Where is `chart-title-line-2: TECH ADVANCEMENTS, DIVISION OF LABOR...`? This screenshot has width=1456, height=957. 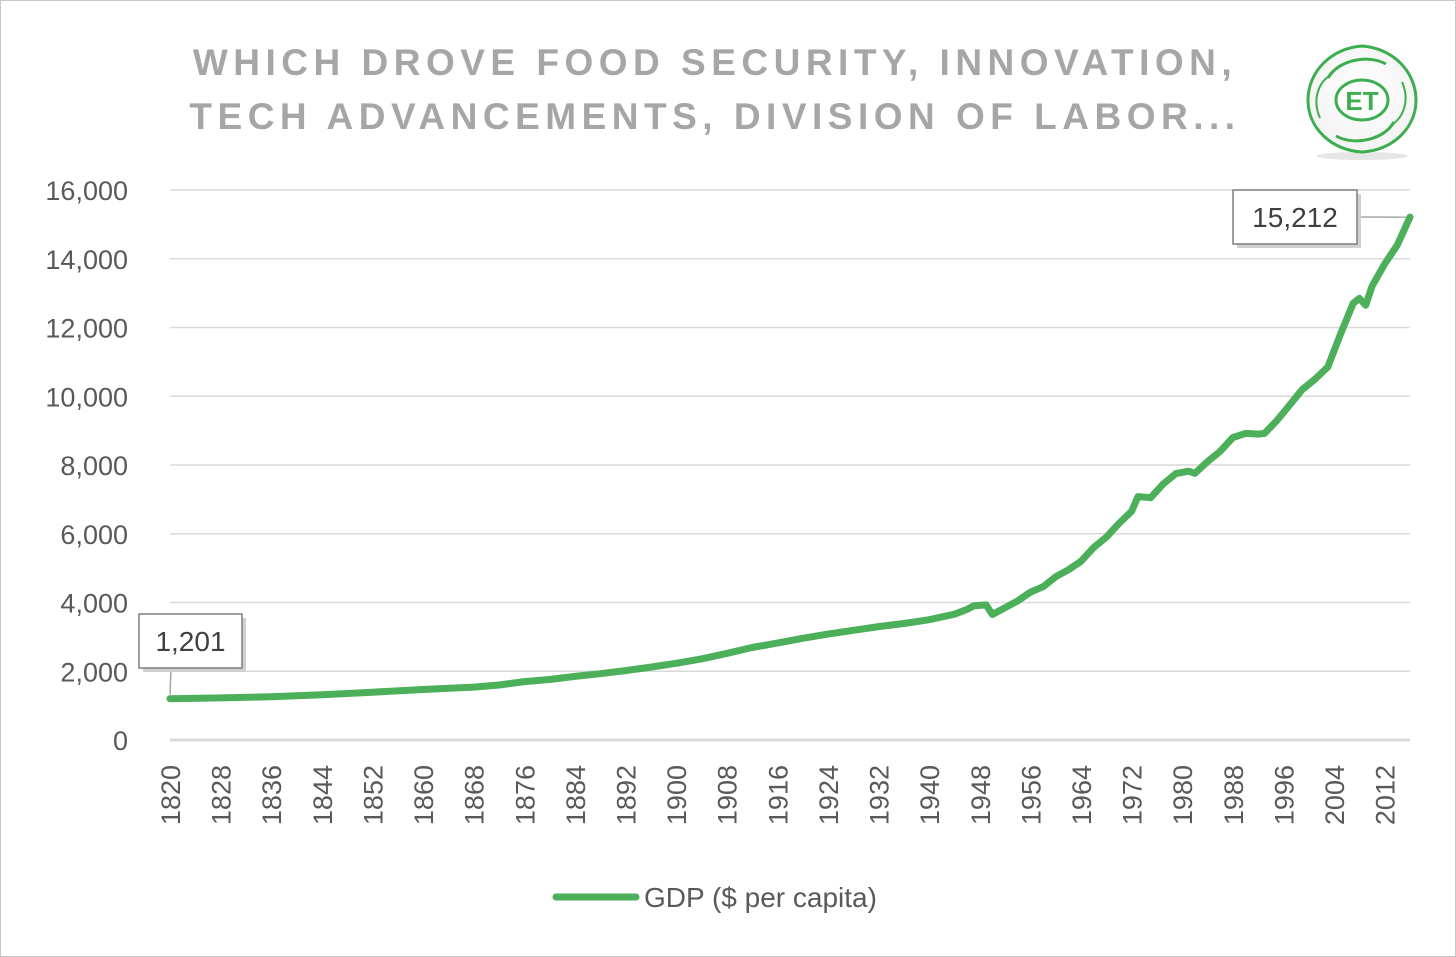 chart-title-line-2: TECH ADVANCEMENTS, DIVISION OF LABOR... is located at coordinates (715, 116).